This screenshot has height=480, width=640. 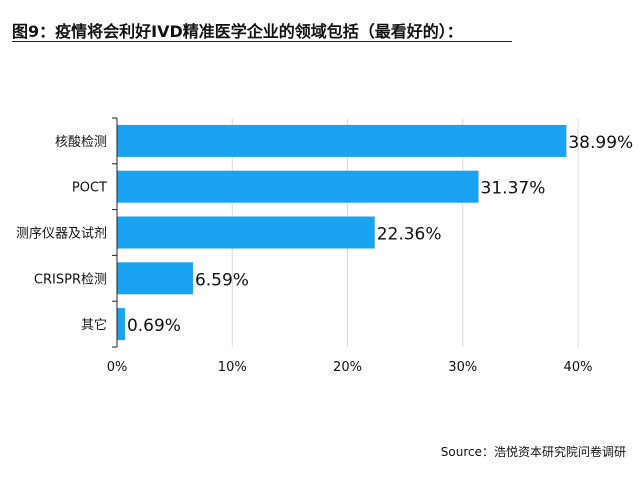 I want to click on category-label: CRISPR检测, so click(x=70, y=279).